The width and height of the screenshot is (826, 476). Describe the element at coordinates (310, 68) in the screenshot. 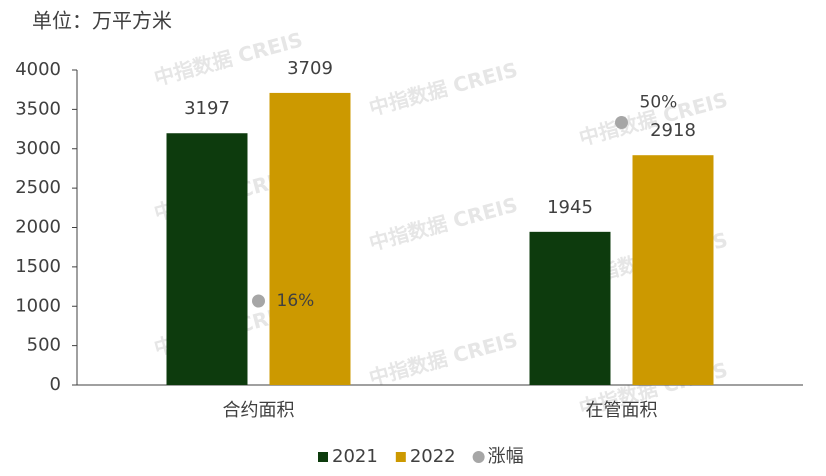

I see `data-label: 3709` at that location.